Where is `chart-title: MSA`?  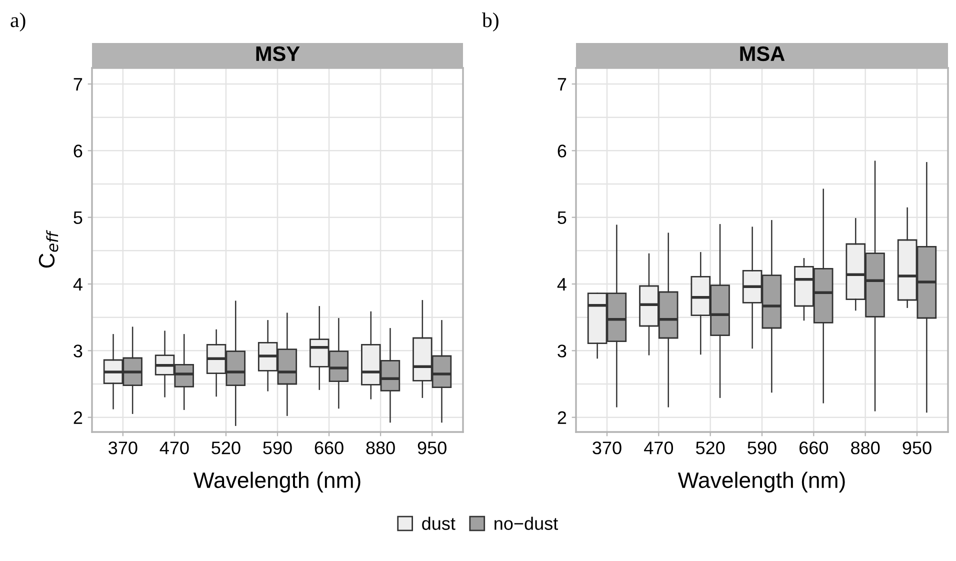
chart-title: MSA is located at coordinates (762, 54).